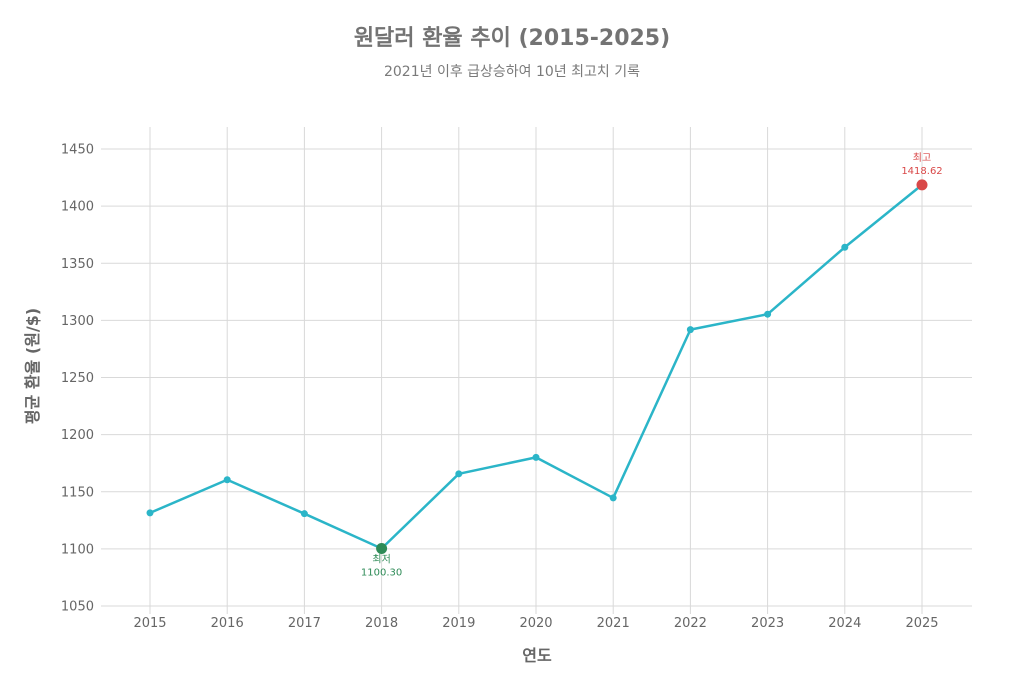  I want to click on x-tick-label: 2015, so click(149, 623).